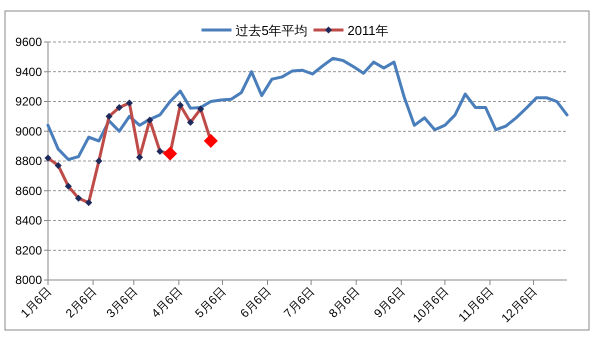 This screenshot has height=346, width=593. I want to click on y-tick-label: 8600, so click(28, 191).